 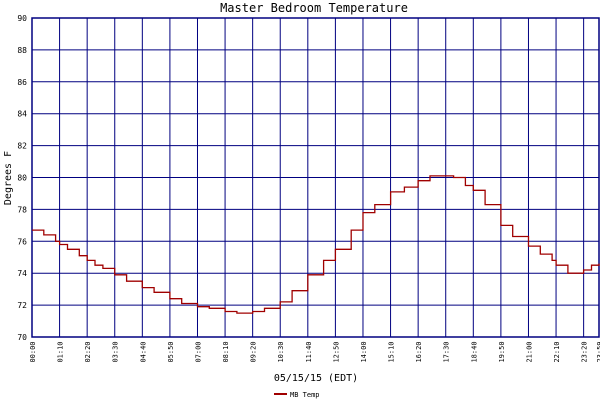 What do you see at coordinates (22, 241) in the screenshot?
I see `y-tick-label: 76` at bounding box center [22, 241].